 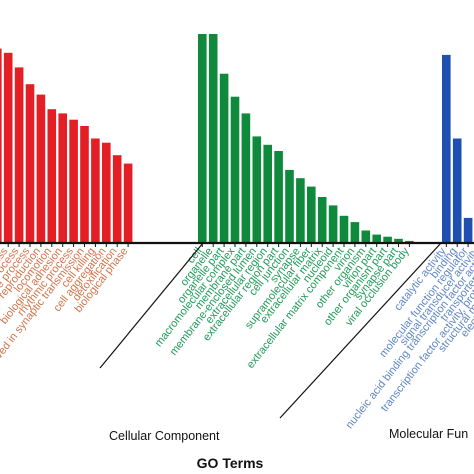 What do you see at coordinates (95, 190) in the screenshot?
I see `bar-cell-killing` at bounding box center [95, 190].